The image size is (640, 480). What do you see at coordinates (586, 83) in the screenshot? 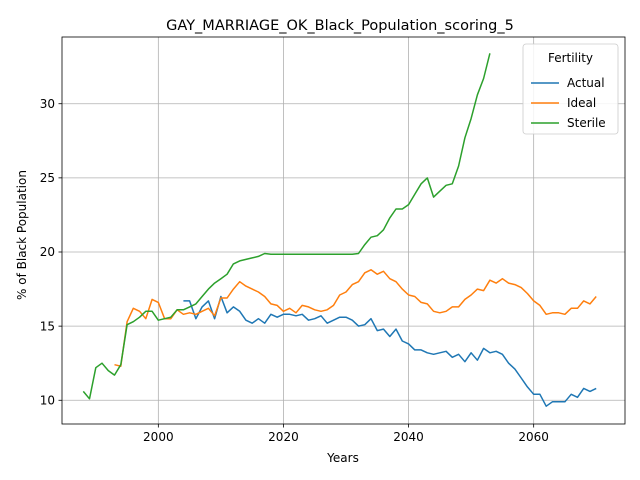
I see `legend-label-actual: Actual` at bounding box center [586, 83].